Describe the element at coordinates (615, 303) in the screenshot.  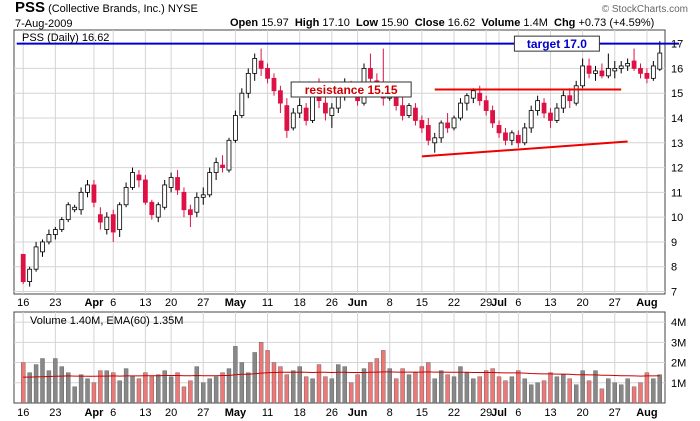
I see `date-tick-label: 27` at that location.